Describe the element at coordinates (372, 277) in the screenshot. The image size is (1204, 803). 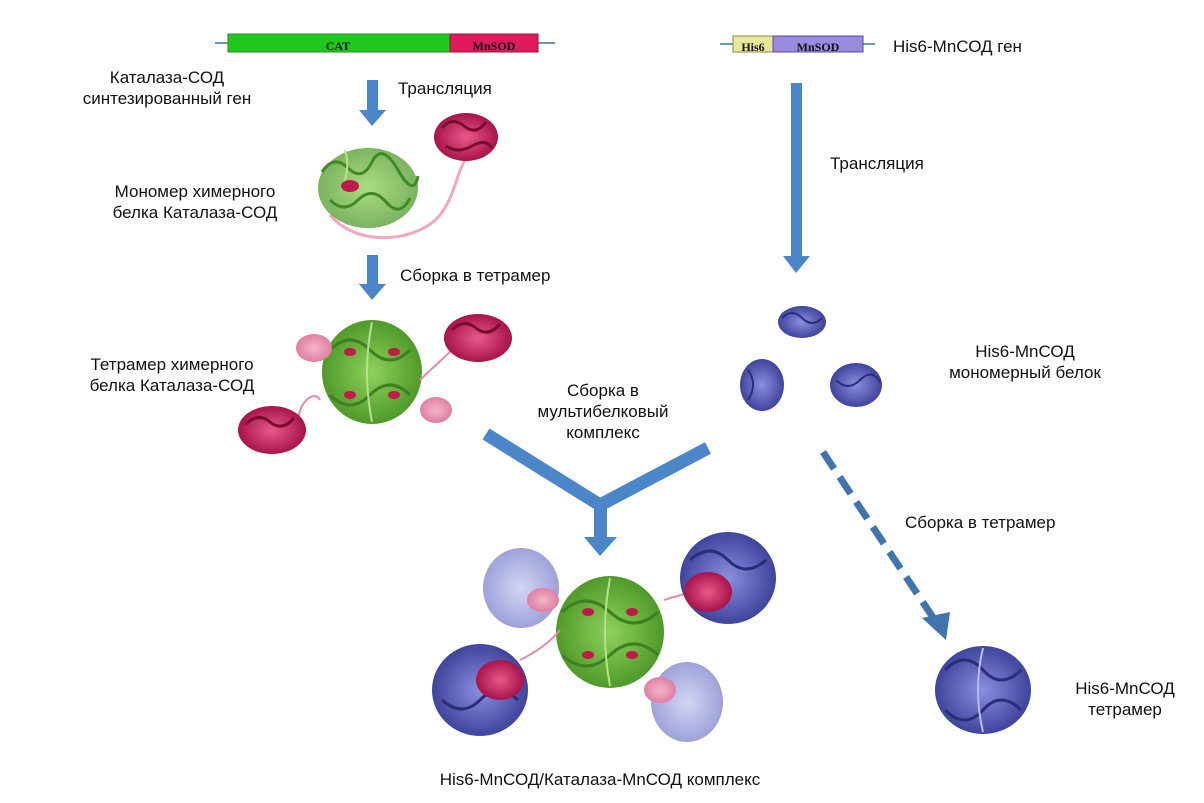
I see `arrow-assembly-left` at that location.